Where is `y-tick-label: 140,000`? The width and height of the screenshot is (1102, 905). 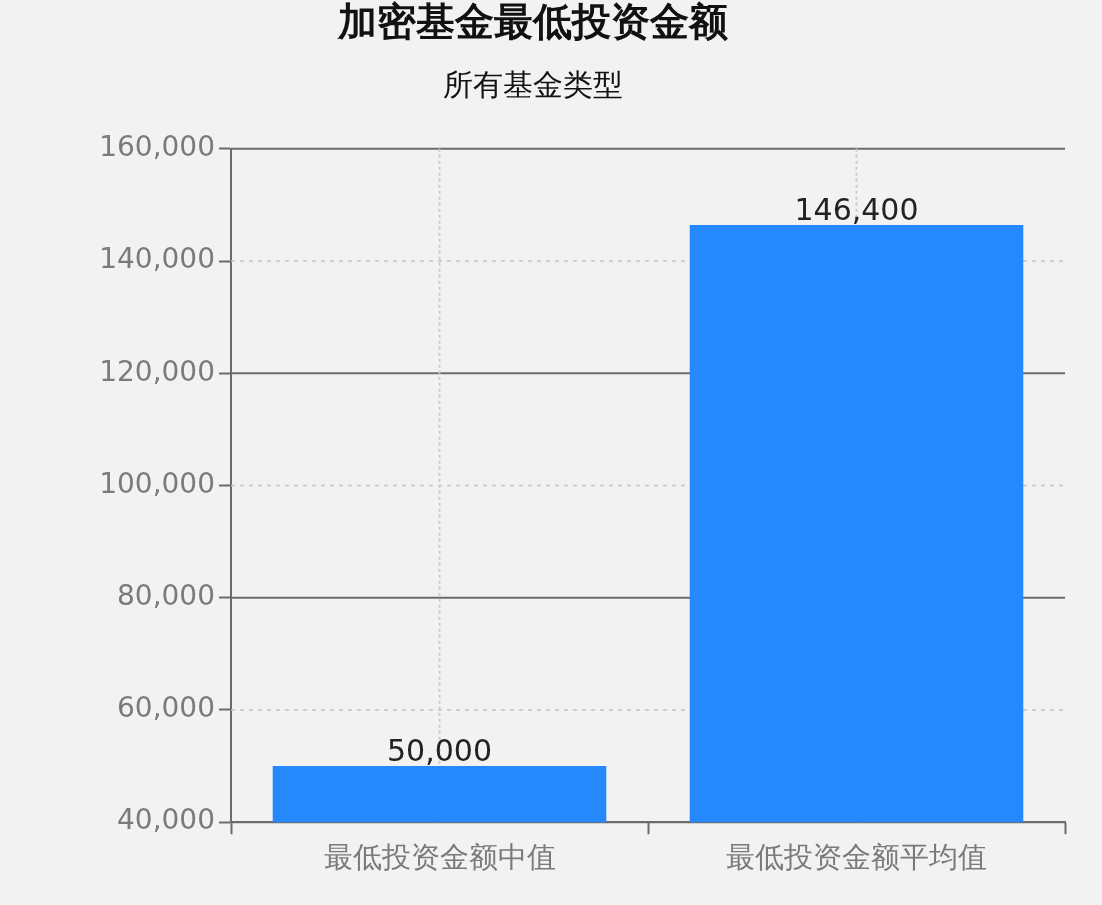 y-tick-label: 140,000 is located at coordinates (157, 259).